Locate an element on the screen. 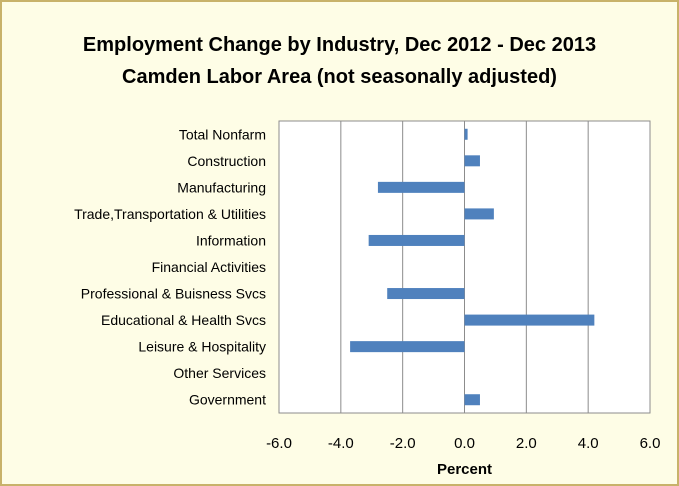  category-label: Manufacturing is located at coordinates (221, 187).